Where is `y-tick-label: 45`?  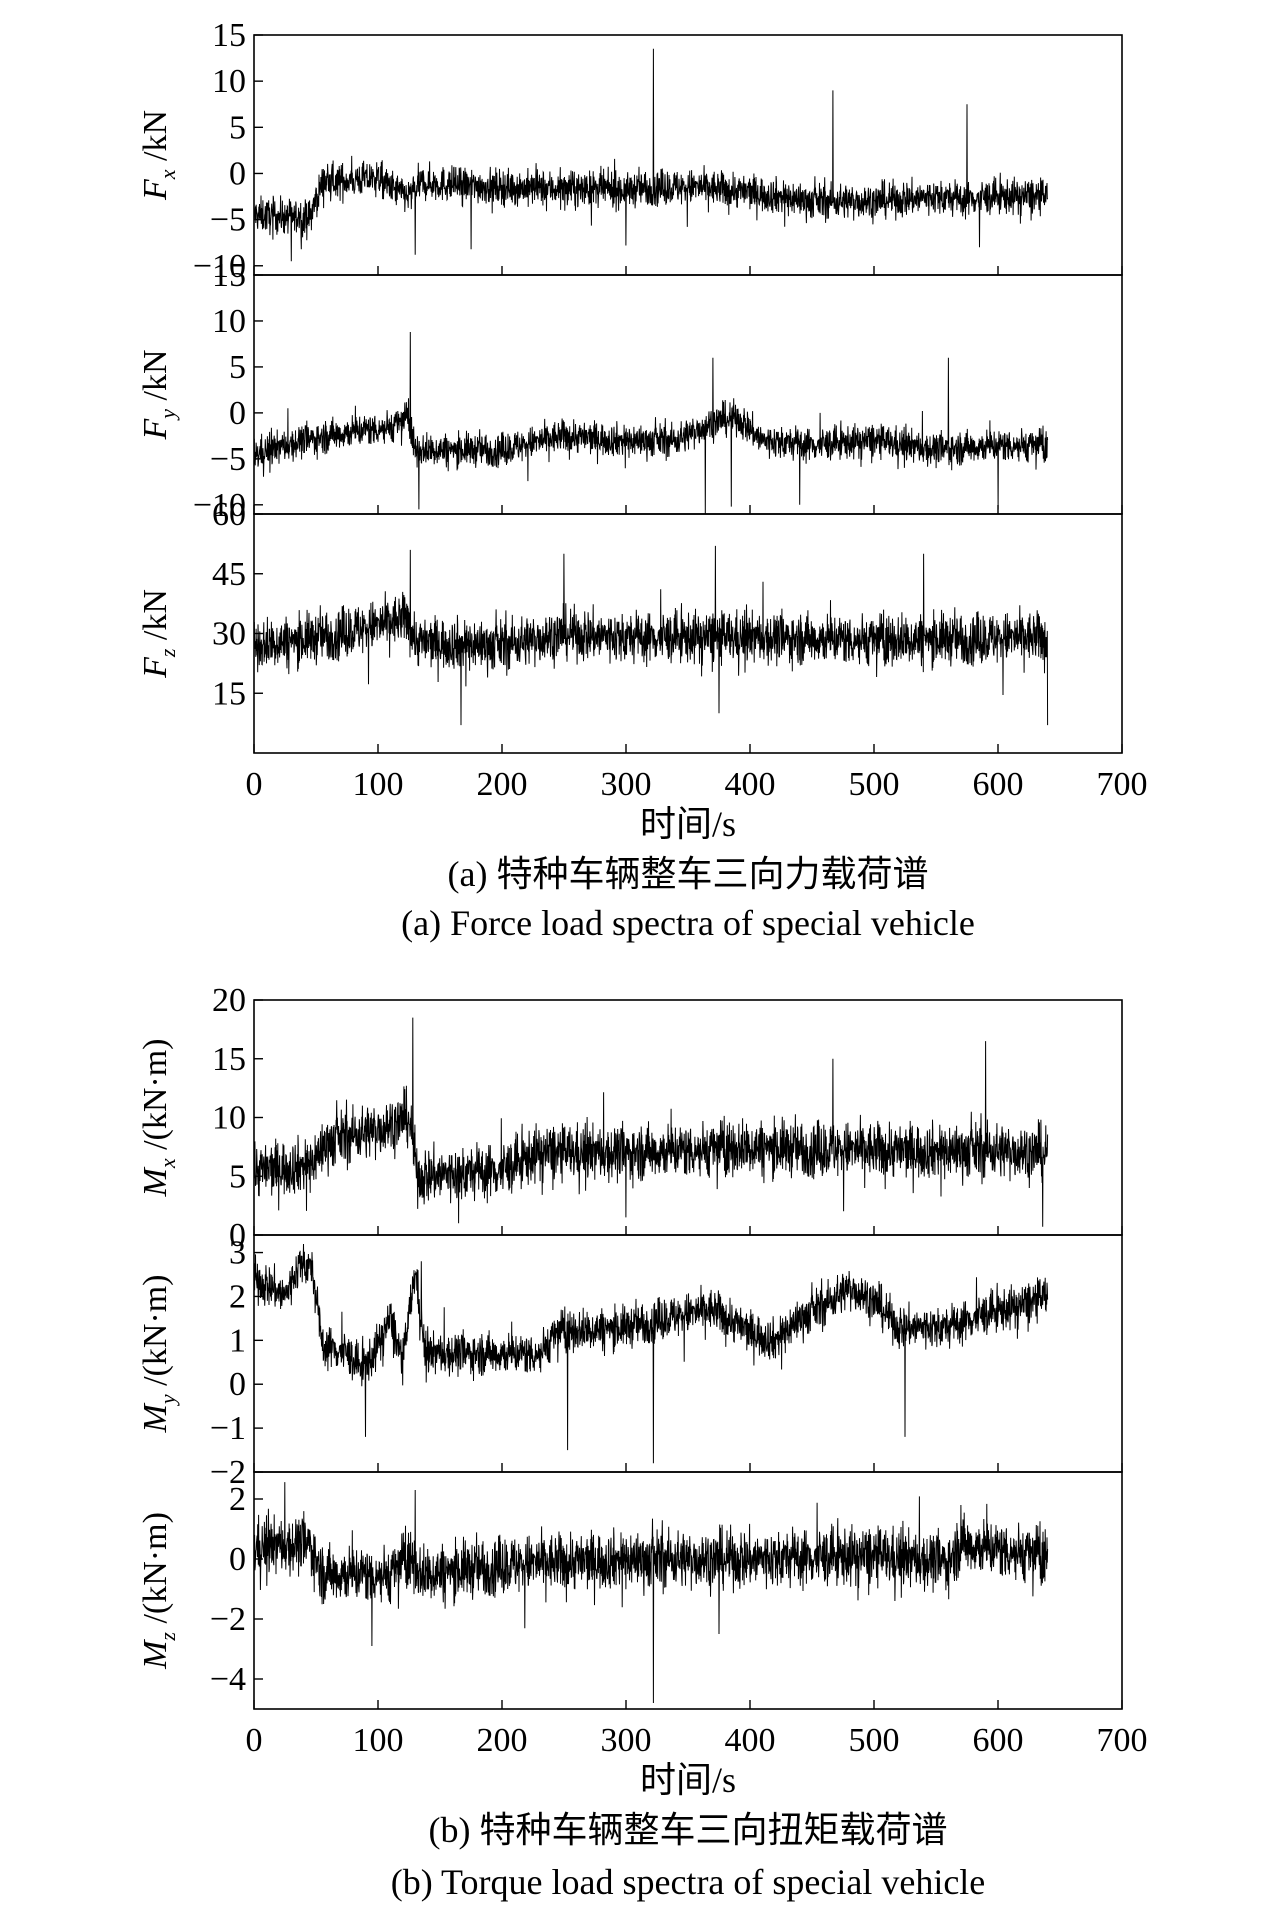
y-tick-label: 45 is located at coordinates (229, 574).